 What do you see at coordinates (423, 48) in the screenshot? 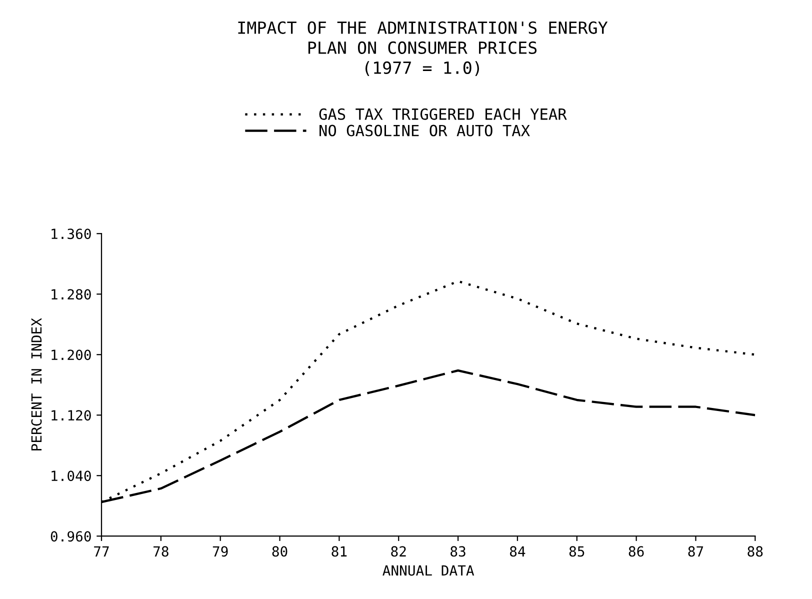
I see `chart-title: IMPACT OF THE ADMINISTRATION'S ENERGY PLAN ON CONSUMER PRICES (1977 = 1.0)` at bounding box center [423, 48].